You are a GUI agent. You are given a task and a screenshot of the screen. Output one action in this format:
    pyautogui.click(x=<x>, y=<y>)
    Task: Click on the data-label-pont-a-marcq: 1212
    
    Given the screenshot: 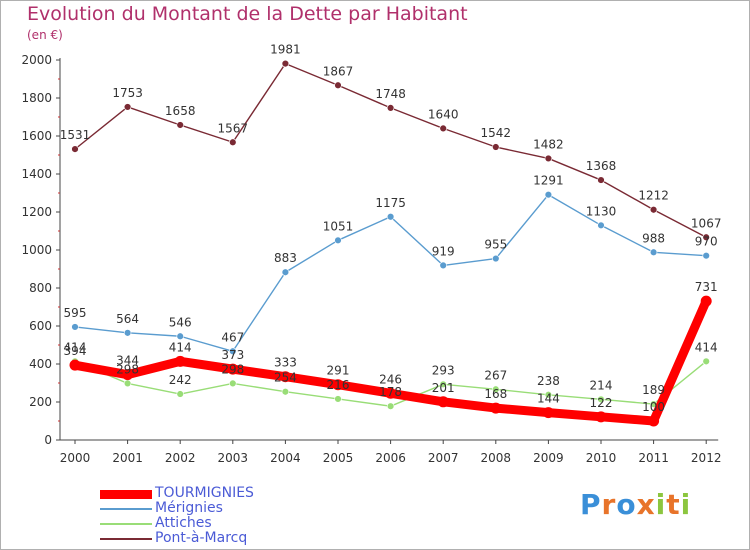 What is the action you would take?
    pyautogui.click(x=653, y=196)
    